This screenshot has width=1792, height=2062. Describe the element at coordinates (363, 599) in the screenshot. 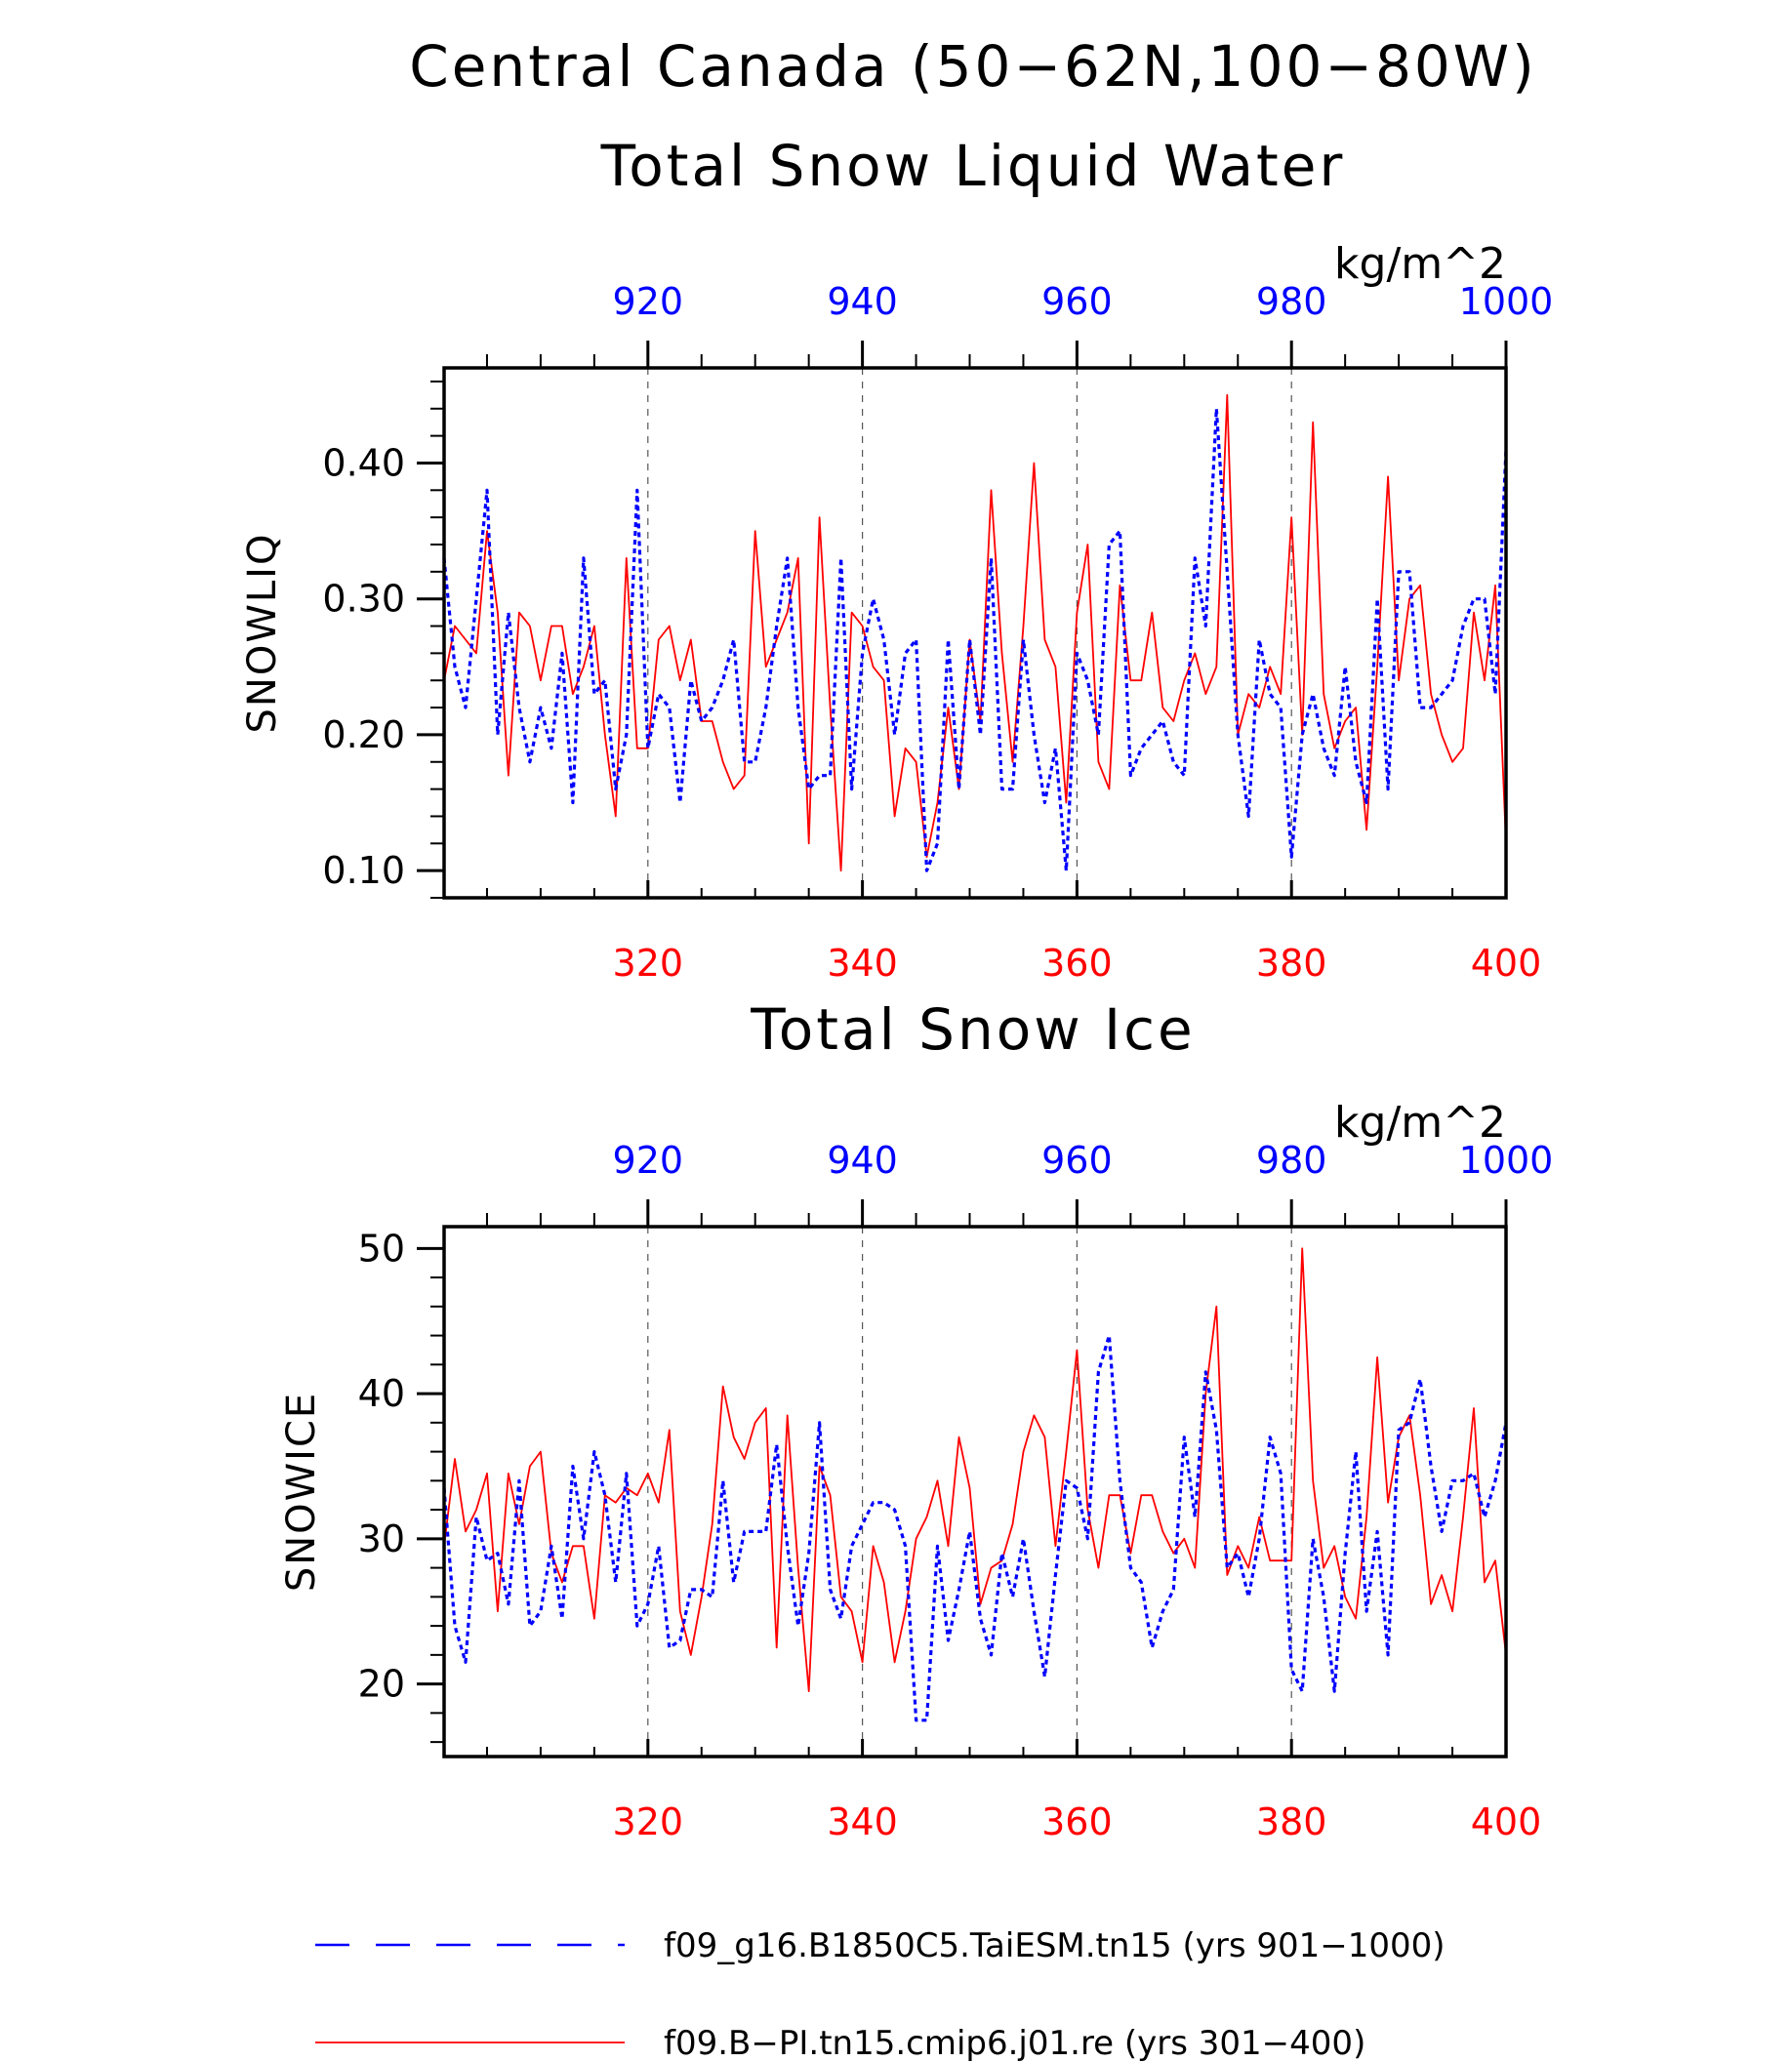

I see `y-tick-label: 0.30` at that location.